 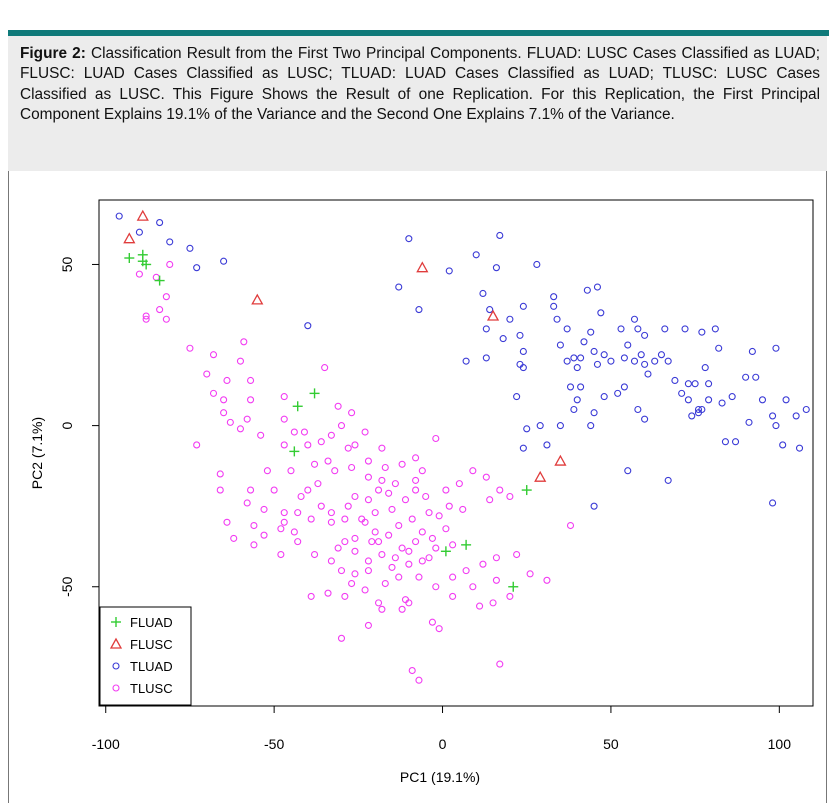 I want to click on header-accent-bar, so click(x=418, y=33).